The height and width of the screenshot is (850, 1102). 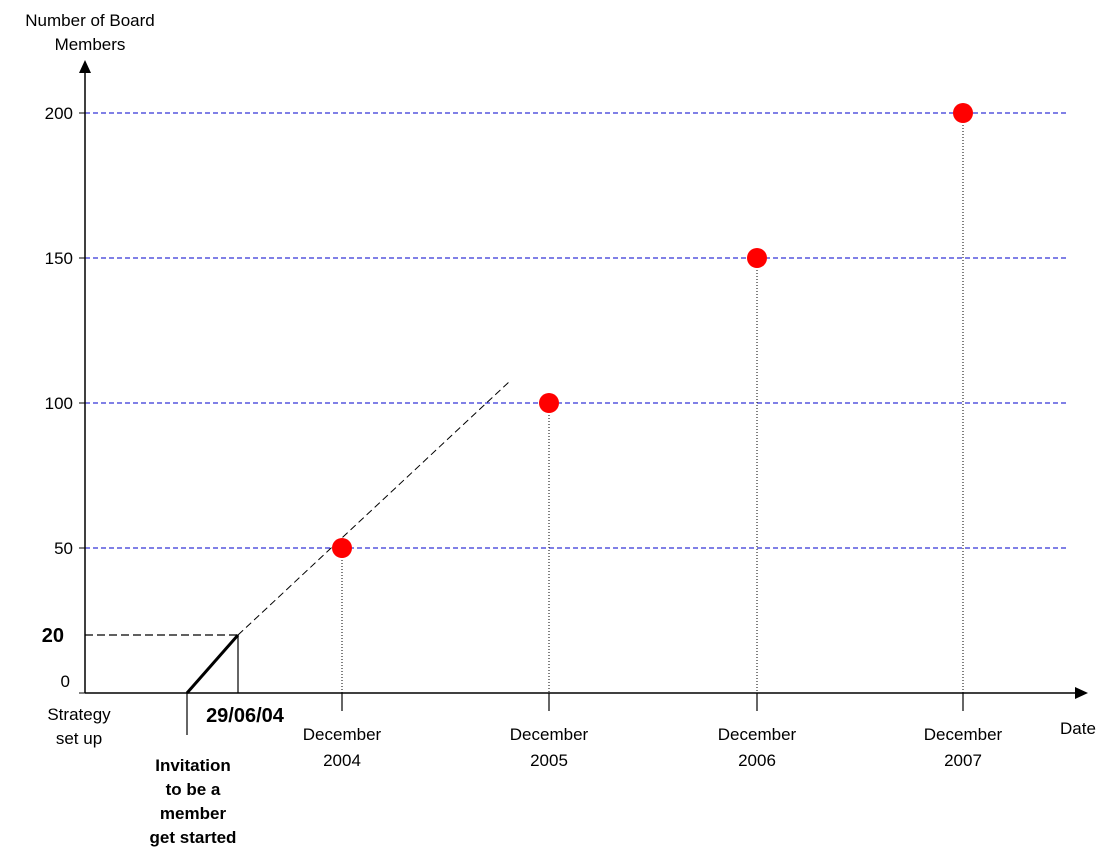 What do you see at coordinates (193, 789) in the screenshot?
I see `invitation-label: to be a` at bounding box center [193, 789].